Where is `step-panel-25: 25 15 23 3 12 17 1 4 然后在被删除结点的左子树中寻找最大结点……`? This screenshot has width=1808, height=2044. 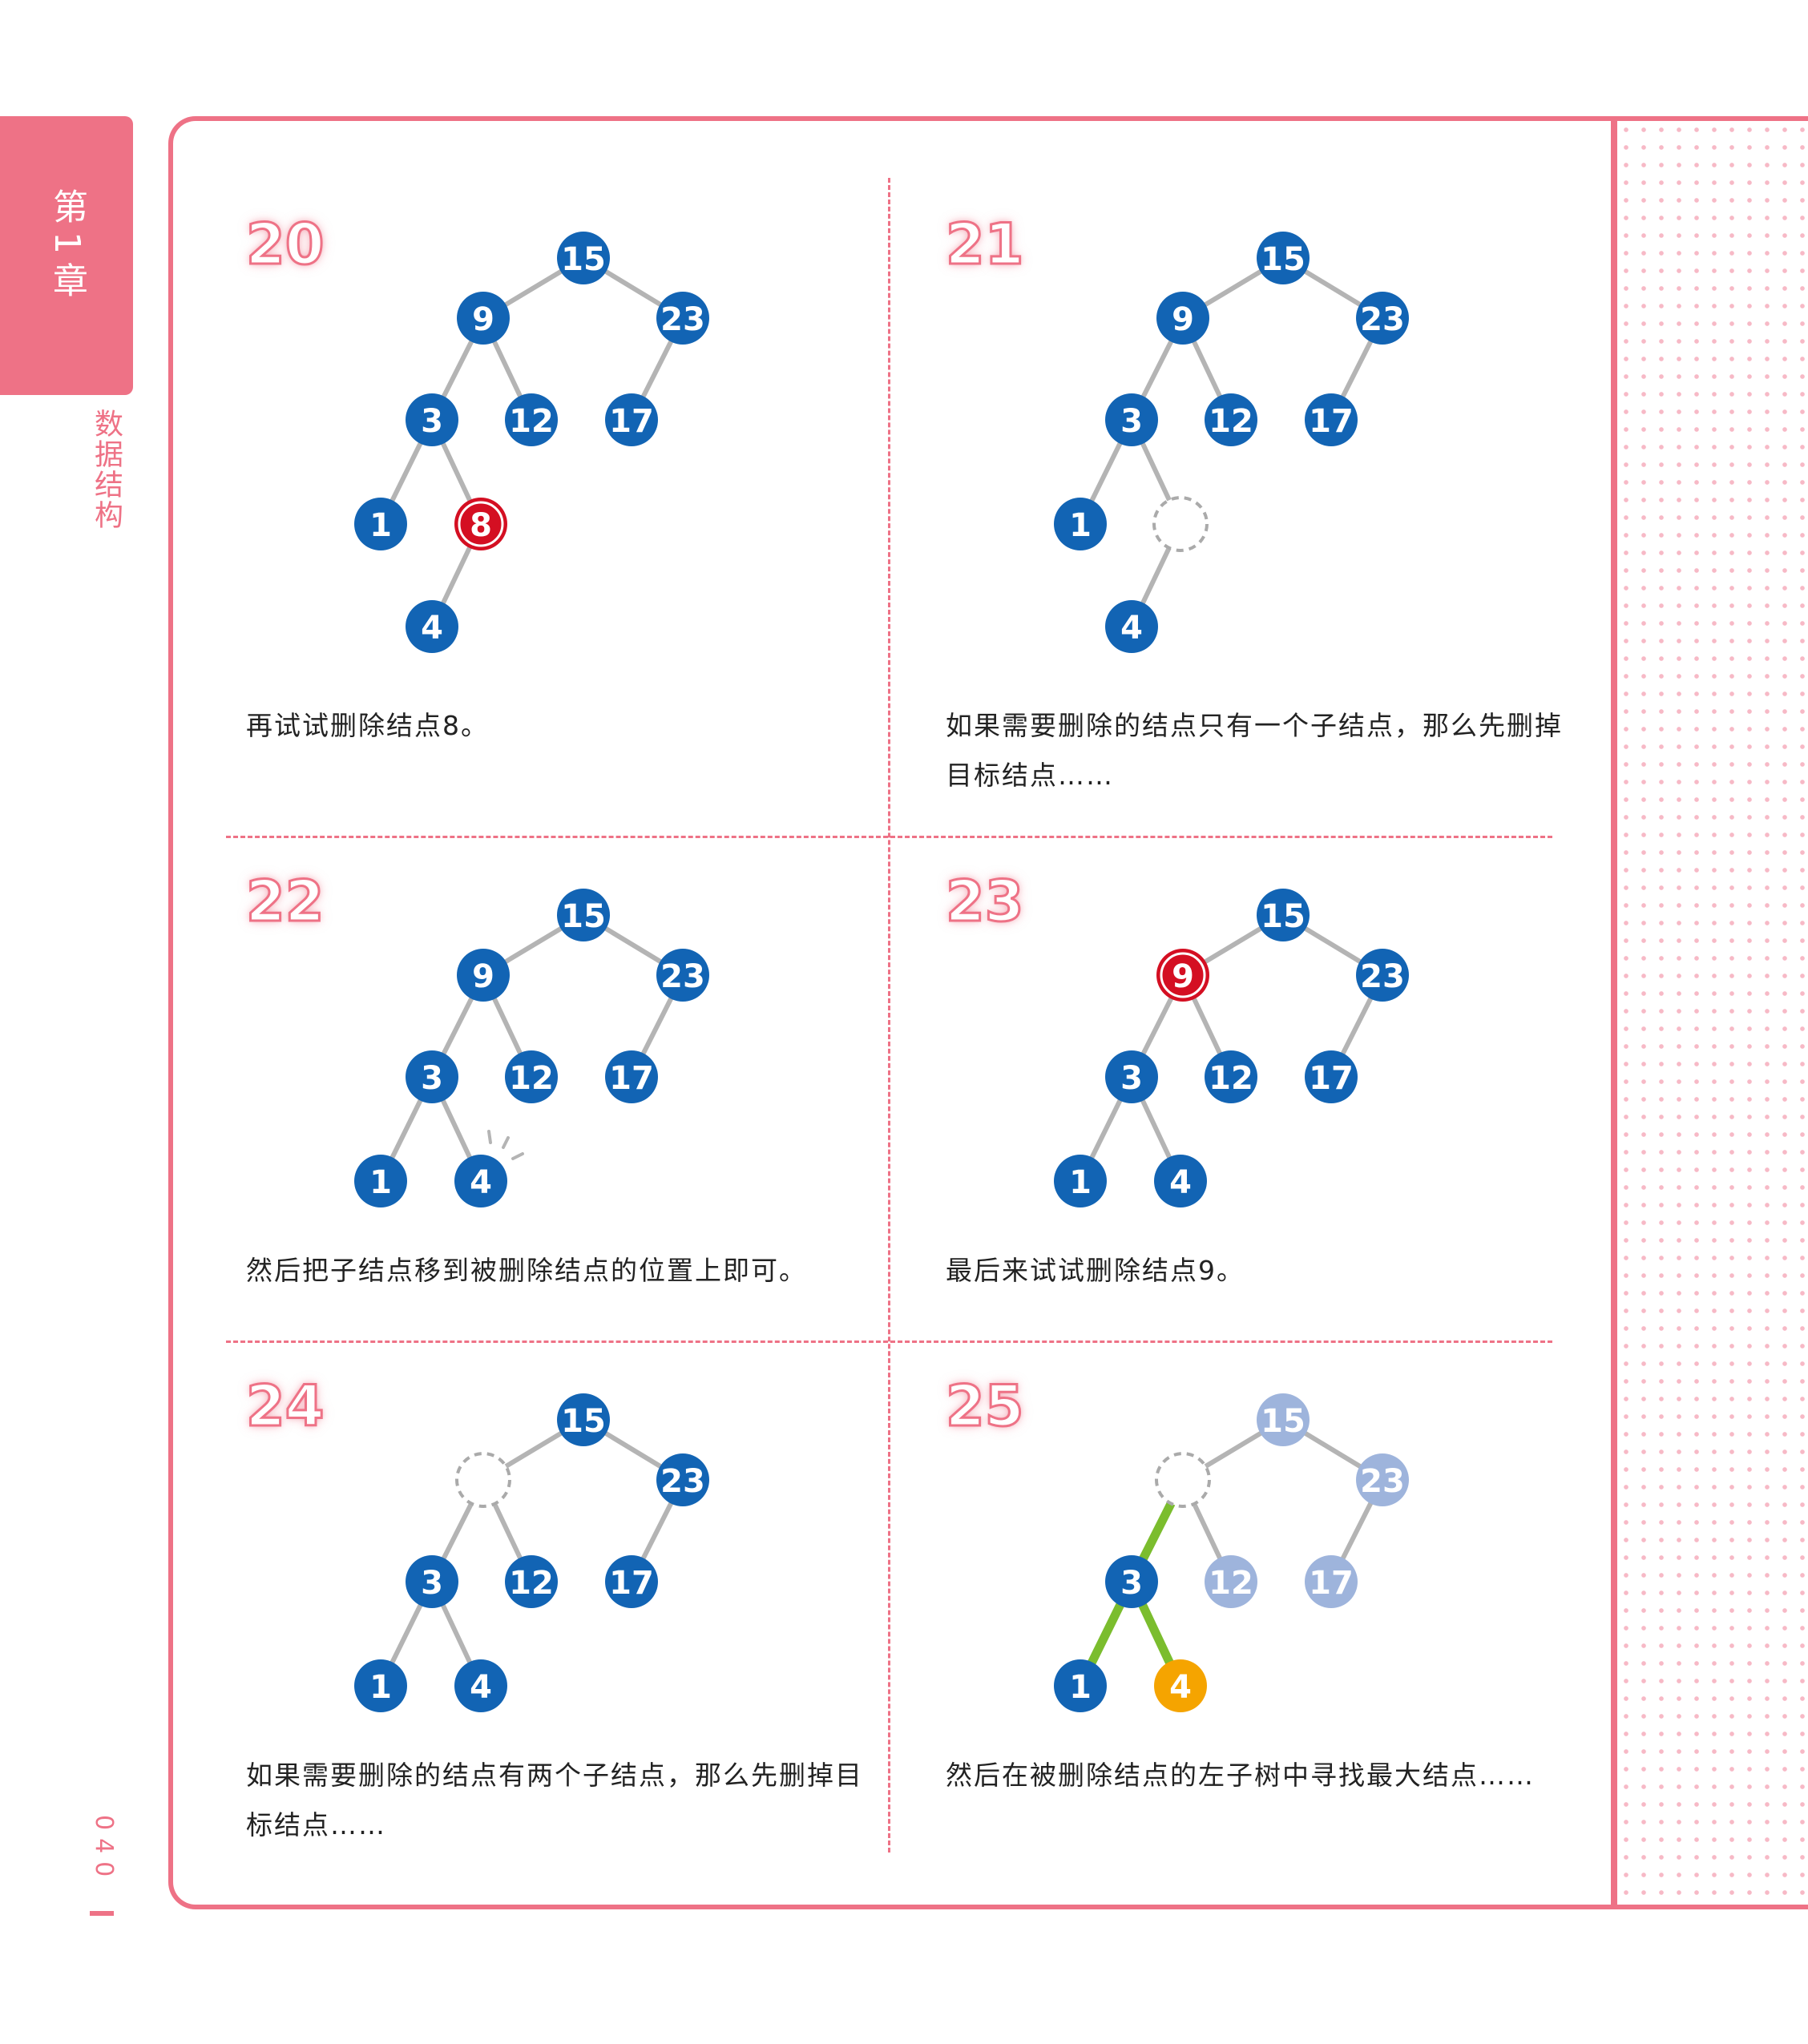 step-panel-25: 25 15 23 3 12 17 1 4 然后在被删除结点的左子树中寻找最大结点…… is located at coordinates (1276, 1587).